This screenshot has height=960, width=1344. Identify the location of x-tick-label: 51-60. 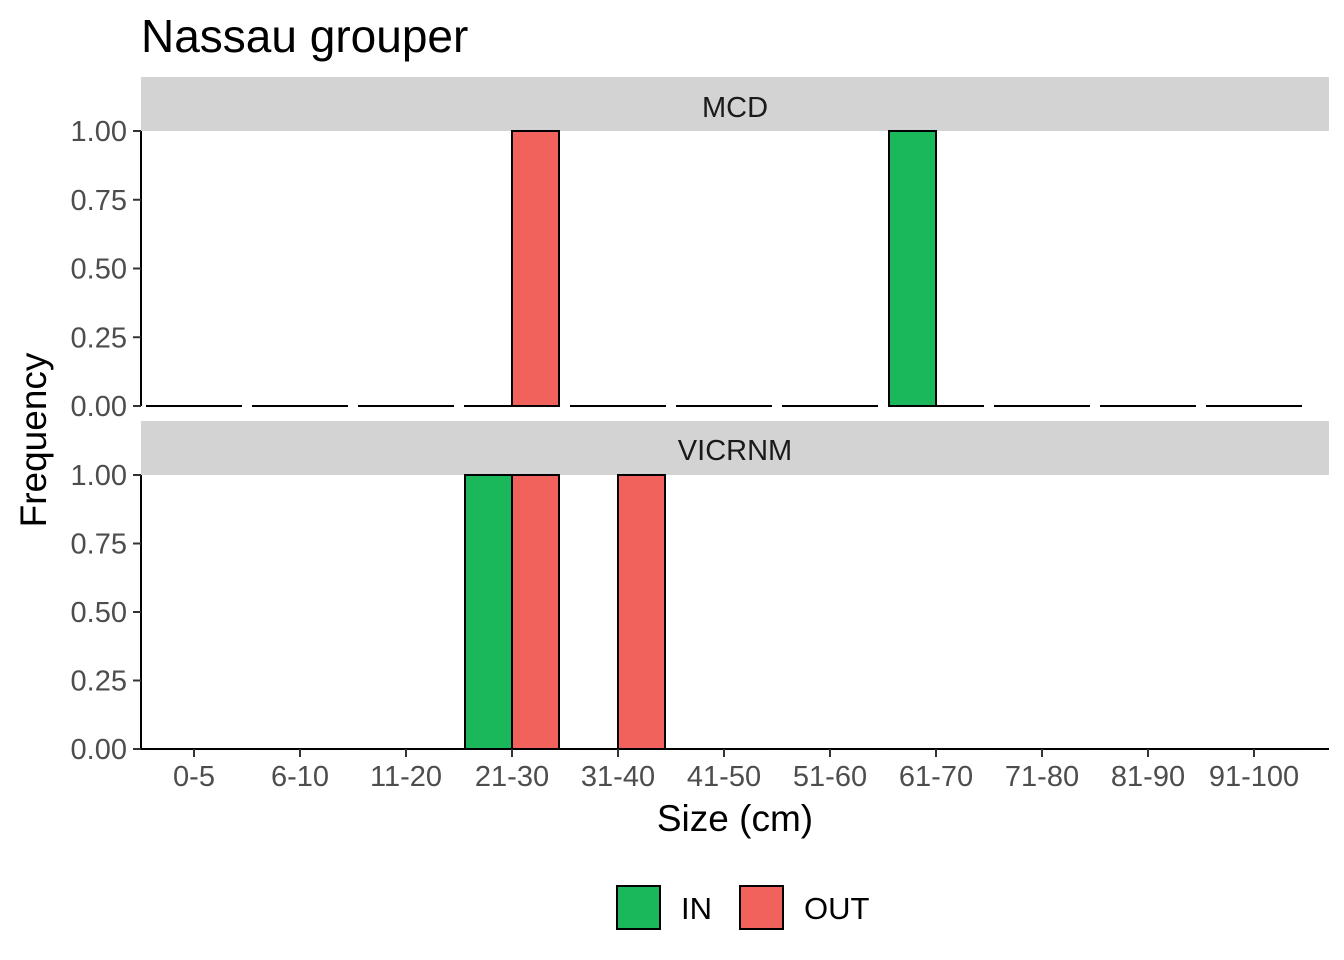
(830, 777).